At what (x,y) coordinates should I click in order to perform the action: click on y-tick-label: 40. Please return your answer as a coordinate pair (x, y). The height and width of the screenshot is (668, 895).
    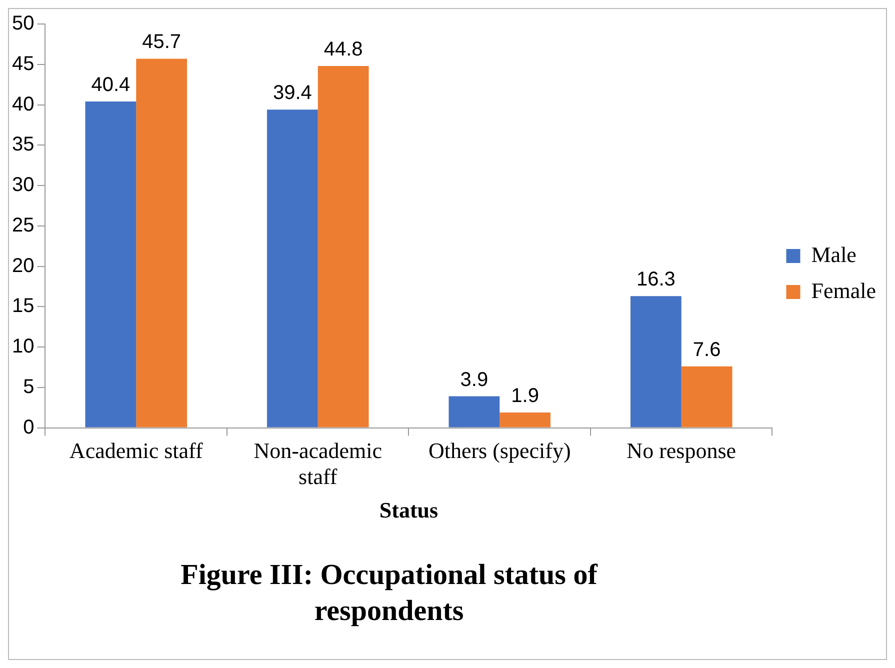
    Looking at the image, I should click on (23, 104).